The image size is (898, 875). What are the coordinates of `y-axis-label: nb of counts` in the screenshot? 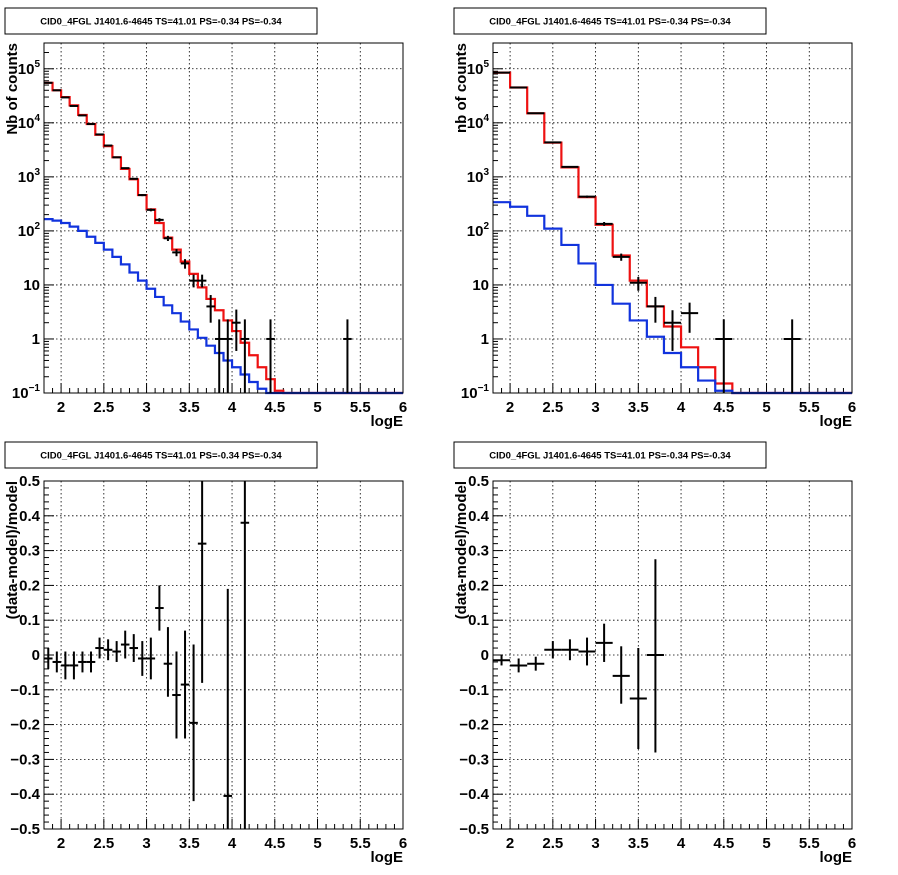 It's located at (461, 88).